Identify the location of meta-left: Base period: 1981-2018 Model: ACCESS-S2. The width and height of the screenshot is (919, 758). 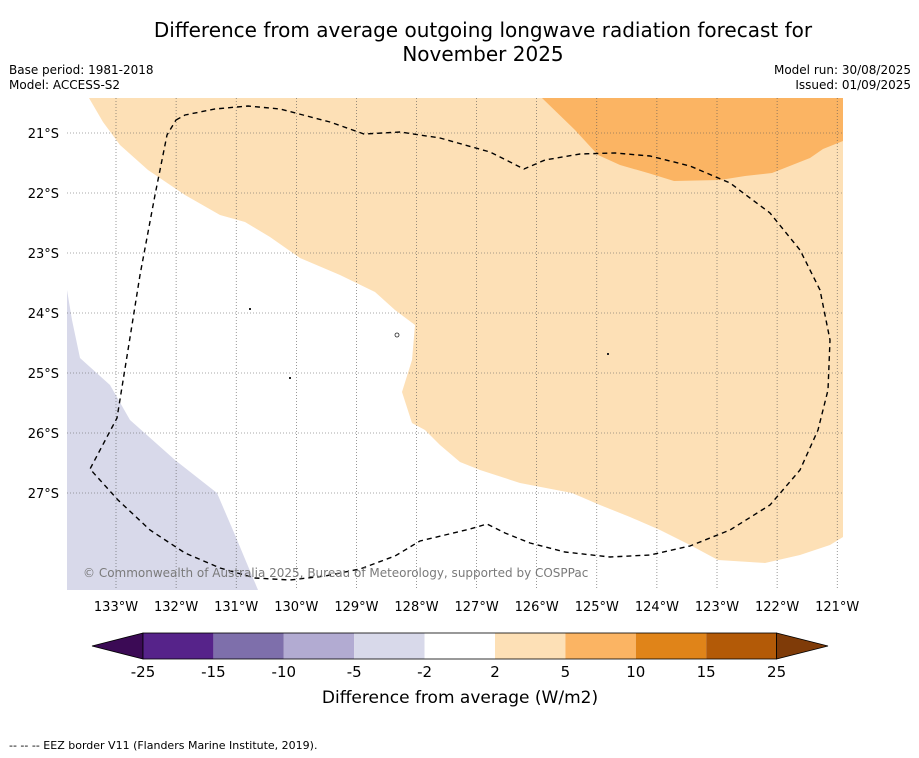
(81, 78).